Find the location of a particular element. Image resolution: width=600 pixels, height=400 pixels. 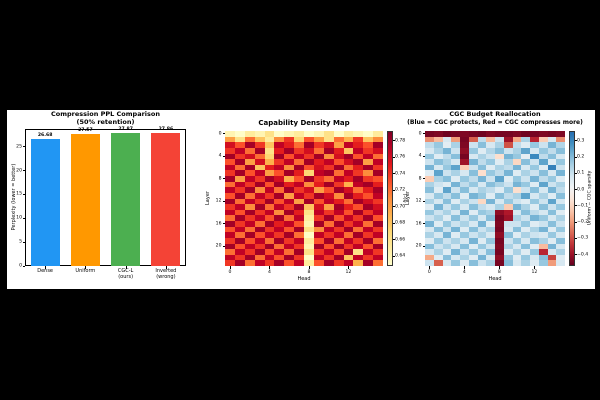

y-tick-label: 0 is located at coordinates (220, 134).